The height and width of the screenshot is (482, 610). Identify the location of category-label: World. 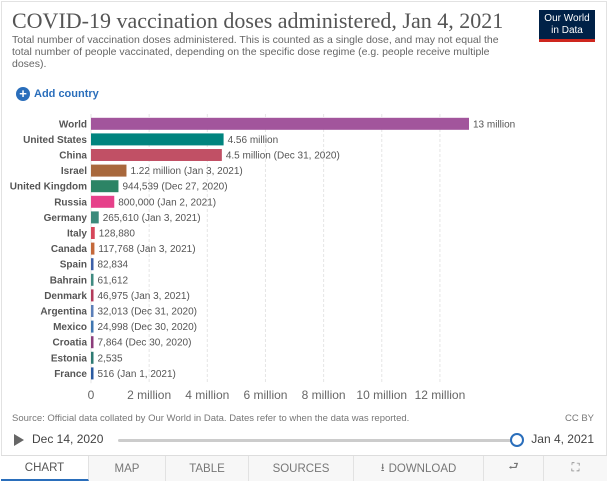
(73, 124).